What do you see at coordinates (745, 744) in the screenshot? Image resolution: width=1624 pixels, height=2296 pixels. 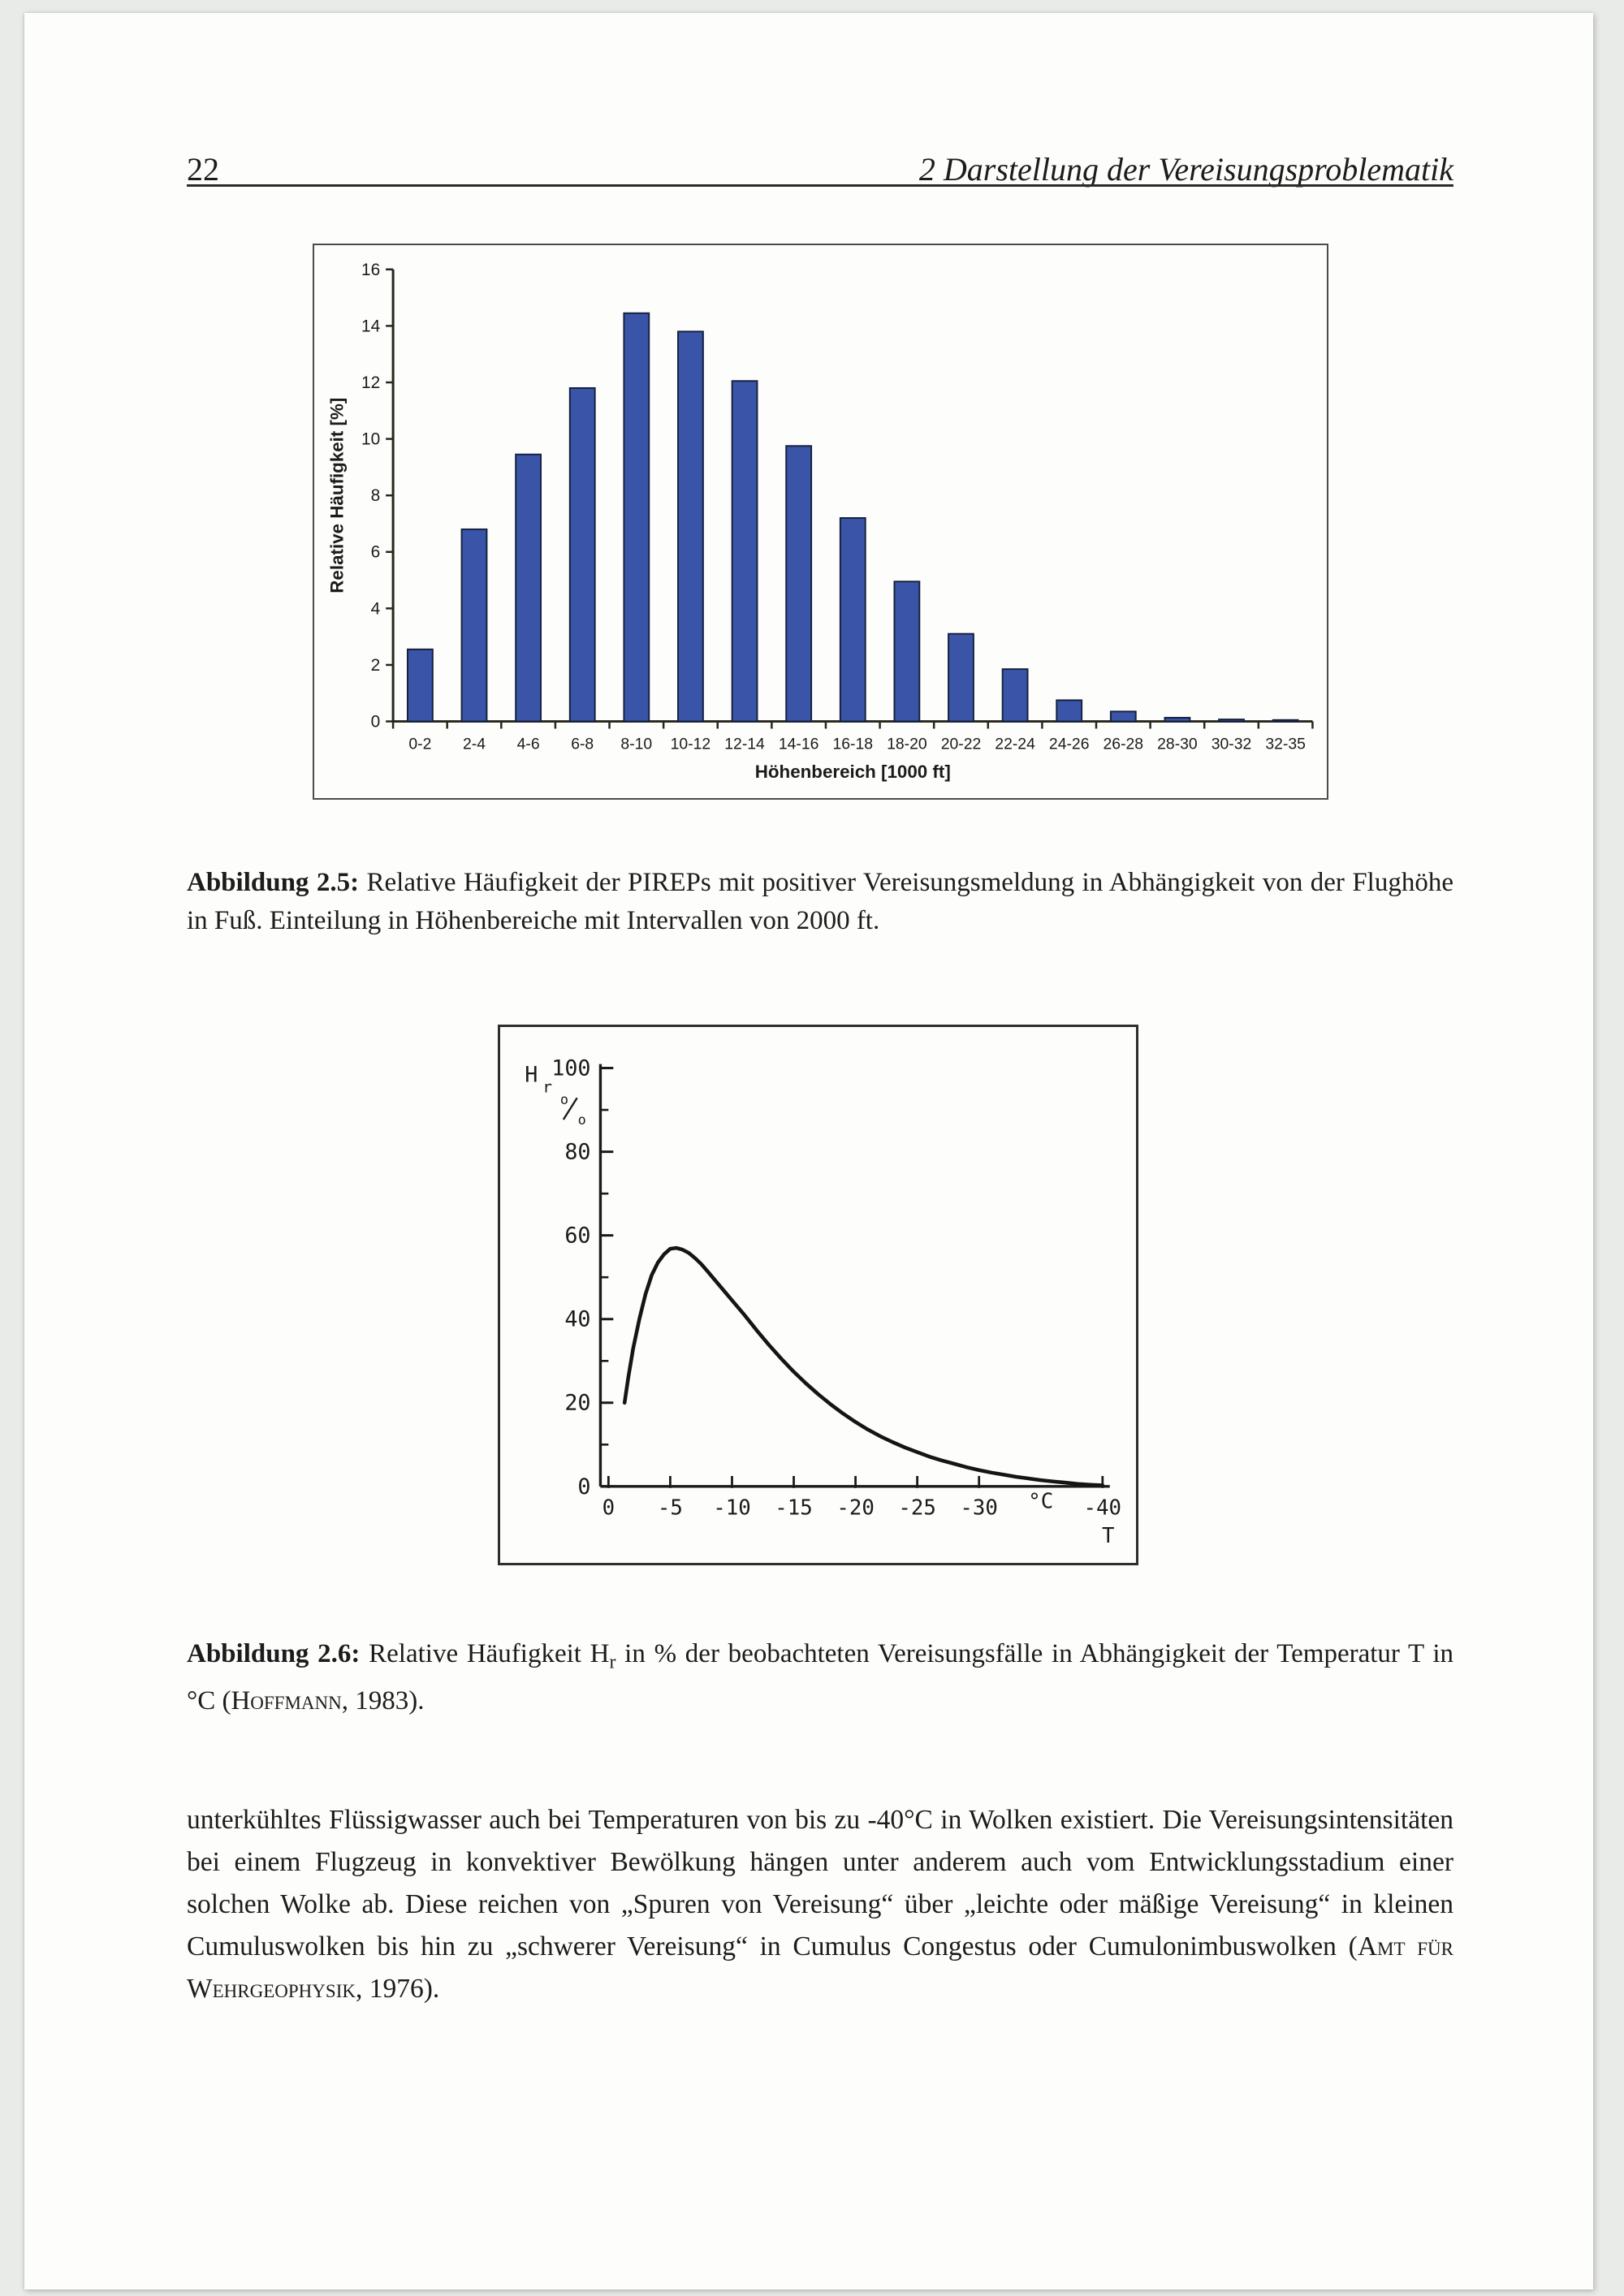 I see `x-category-label: 12-14` at bounding box center [745, 744].